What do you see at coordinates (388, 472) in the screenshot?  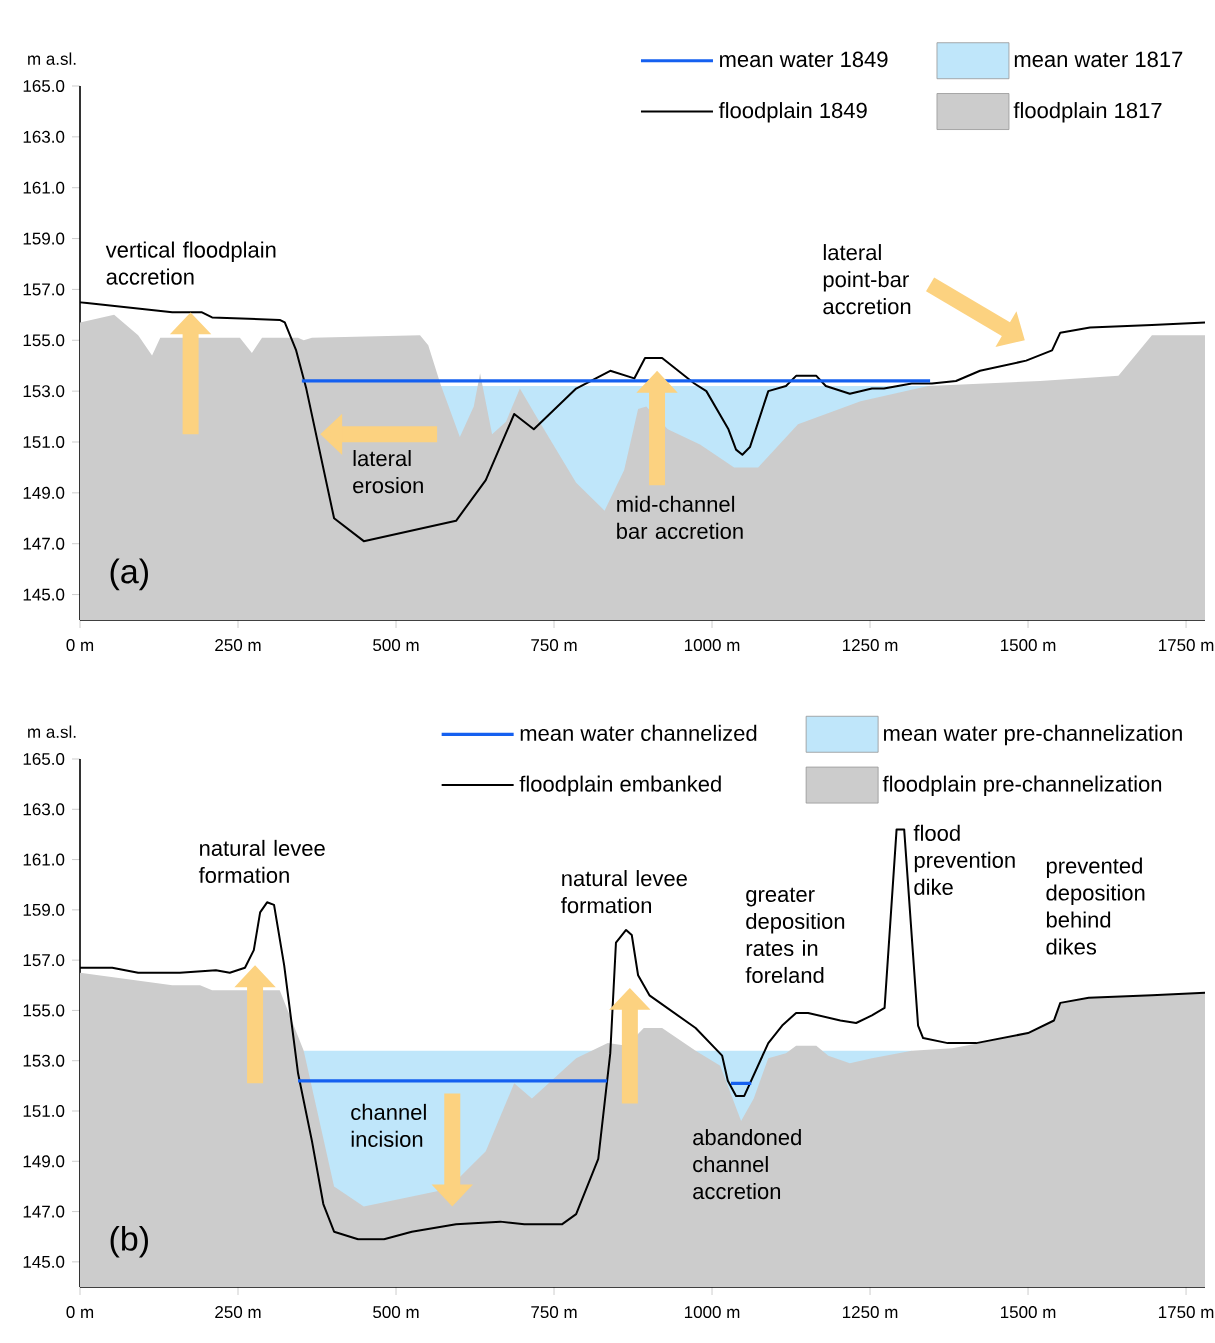 I see `annotation: lateral erosion` at bounding box center [388, 472].